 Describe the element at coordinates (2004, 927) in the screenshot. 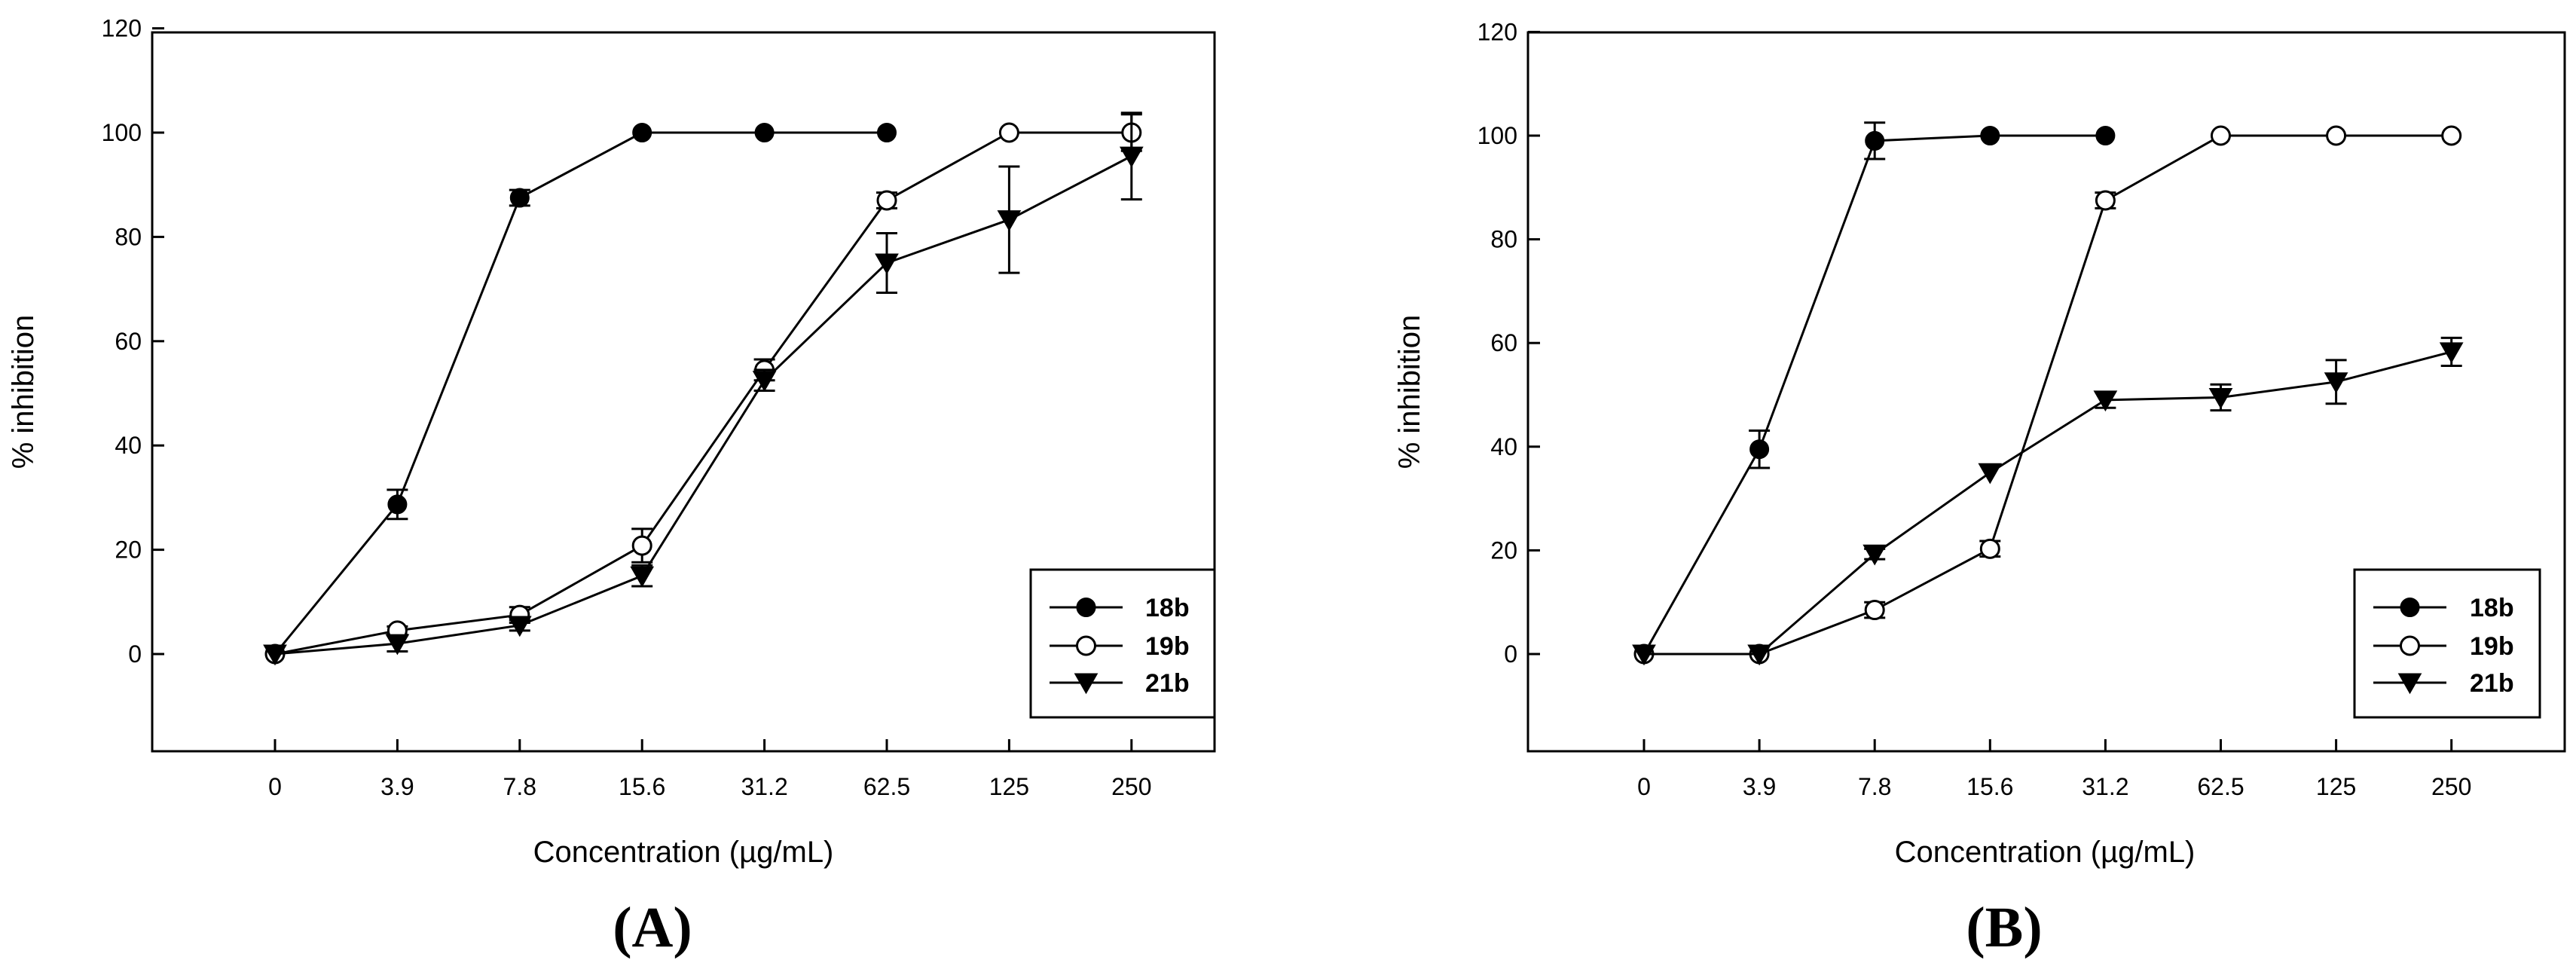

I see `panel-label: (B)` at that location.